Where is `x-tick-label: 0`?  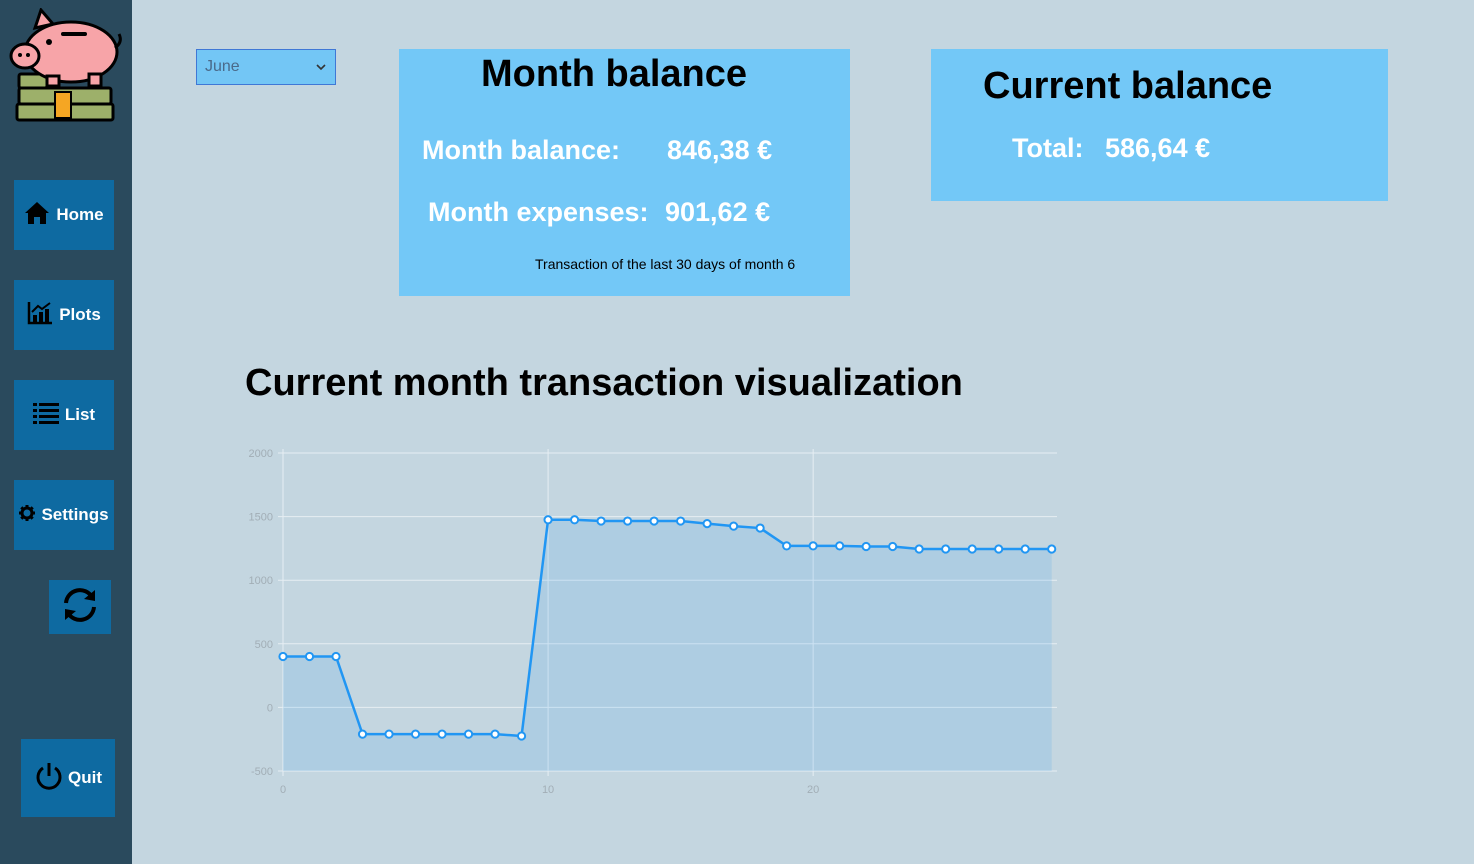 x-tick-label: 0 is located at coordinates (283, 790).